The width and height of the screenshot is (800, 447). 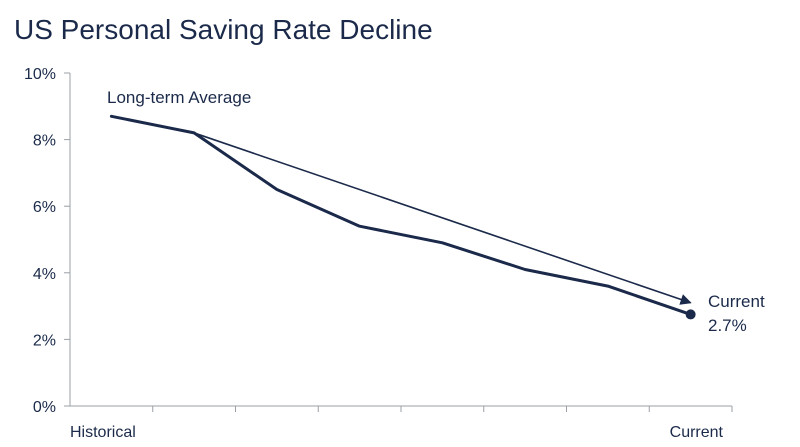 I want to click on x-tick-label-current: Current, so click(x=697, y=432).